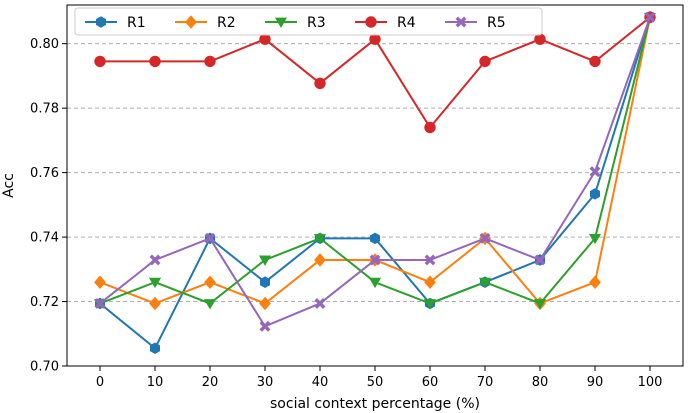 This screenshot has width=689, height=413. What do you see at coordinates (226, 23) in the screenshot?
I see `legend-label-R2: R2` at bounding box center [226, 23].